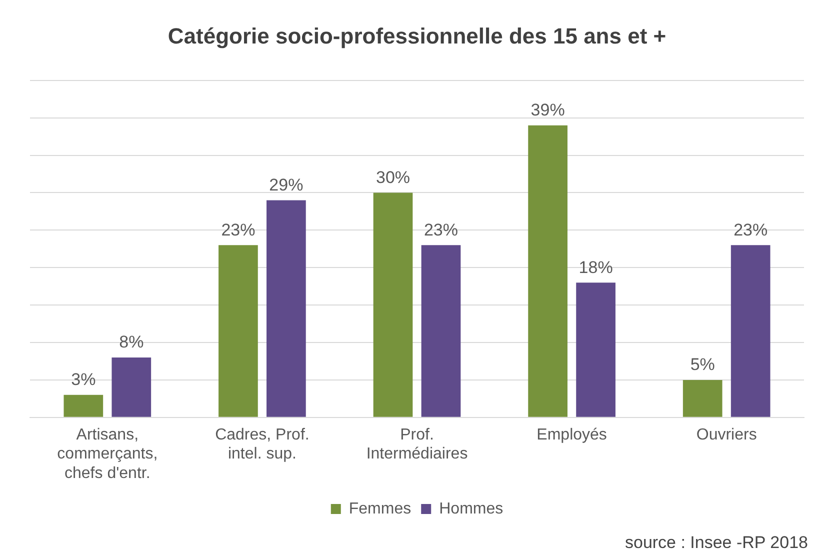 This screenshot has height=557, width=814. Describe the element at coordinates (286, 184) in the screenshot. I see `data-label: 29%` at that location.